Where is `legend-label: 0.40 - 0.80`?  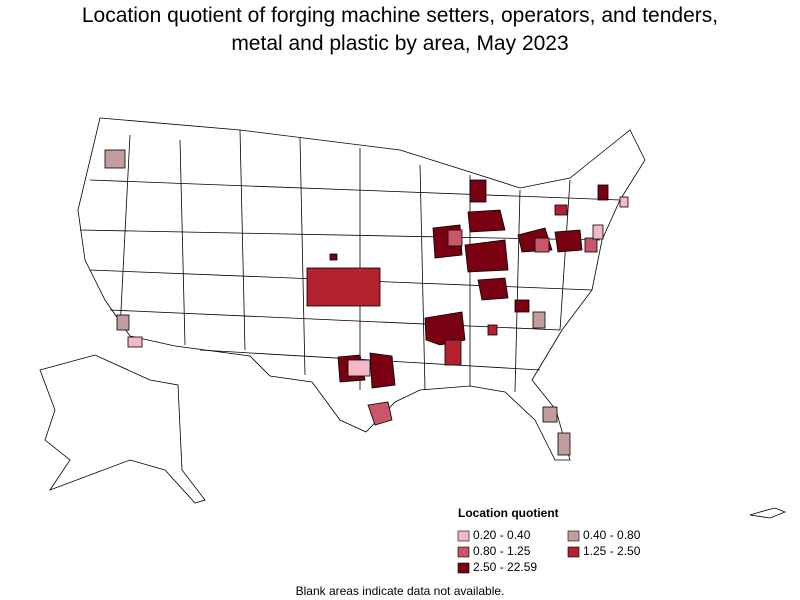 legend-label: 0.40 - 0.80 is located at coordinates (612, 535).